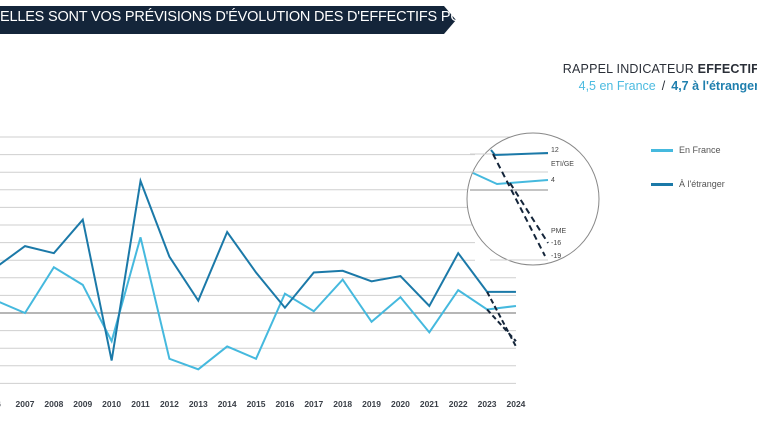  What do you see at coordinates (429, 404) in the screenshot?
I see `x-tick-label: 2021` at bounding box center [429, 404].